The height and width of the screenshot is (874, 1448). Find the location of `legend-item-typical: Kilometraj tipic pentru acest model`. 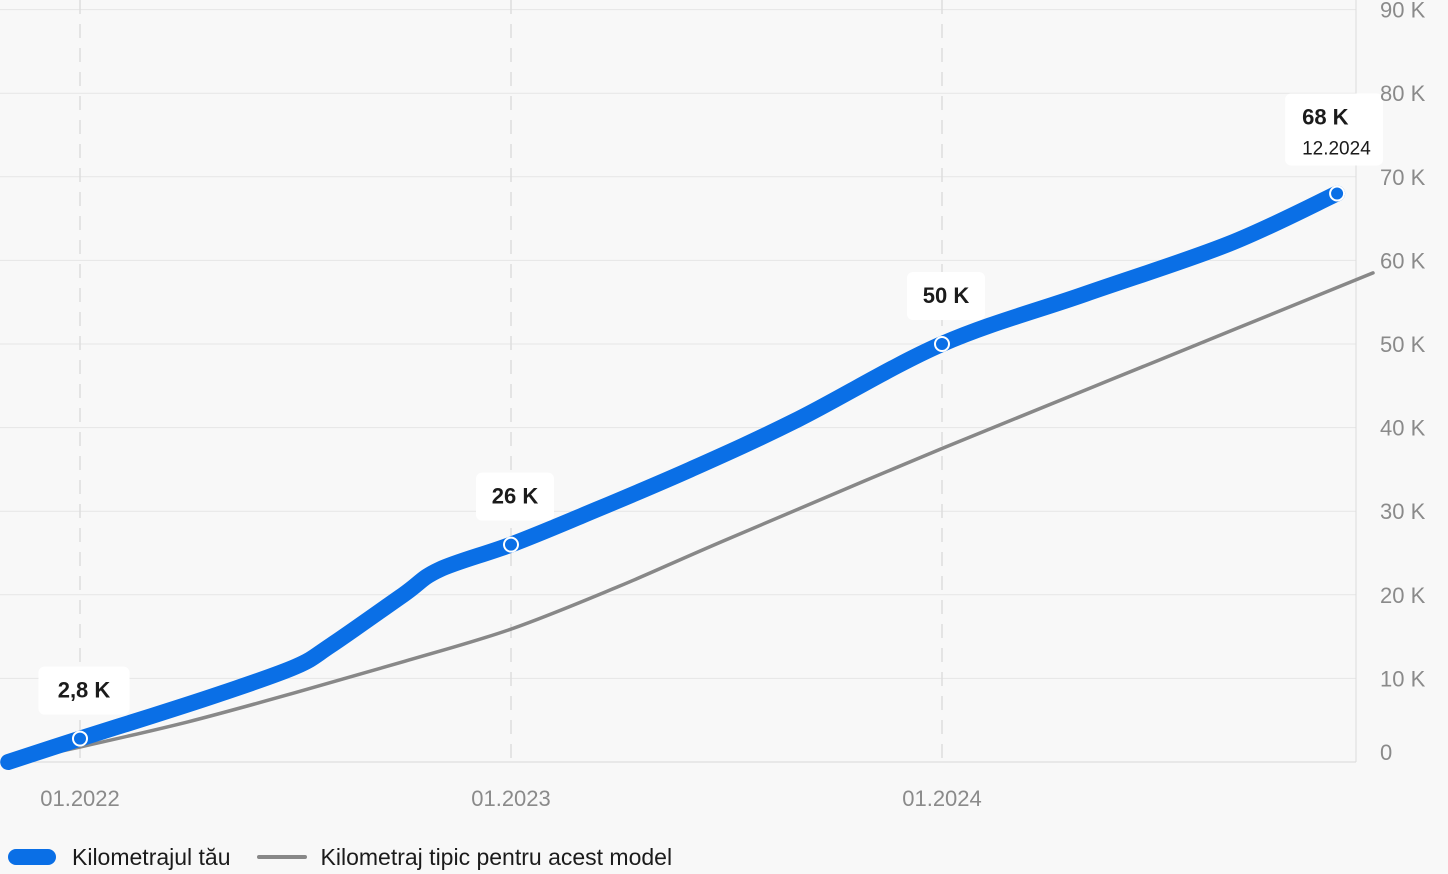

legend-item-typical: Kilometraj tipic pentru acest model is located at coordinates (465, 857).